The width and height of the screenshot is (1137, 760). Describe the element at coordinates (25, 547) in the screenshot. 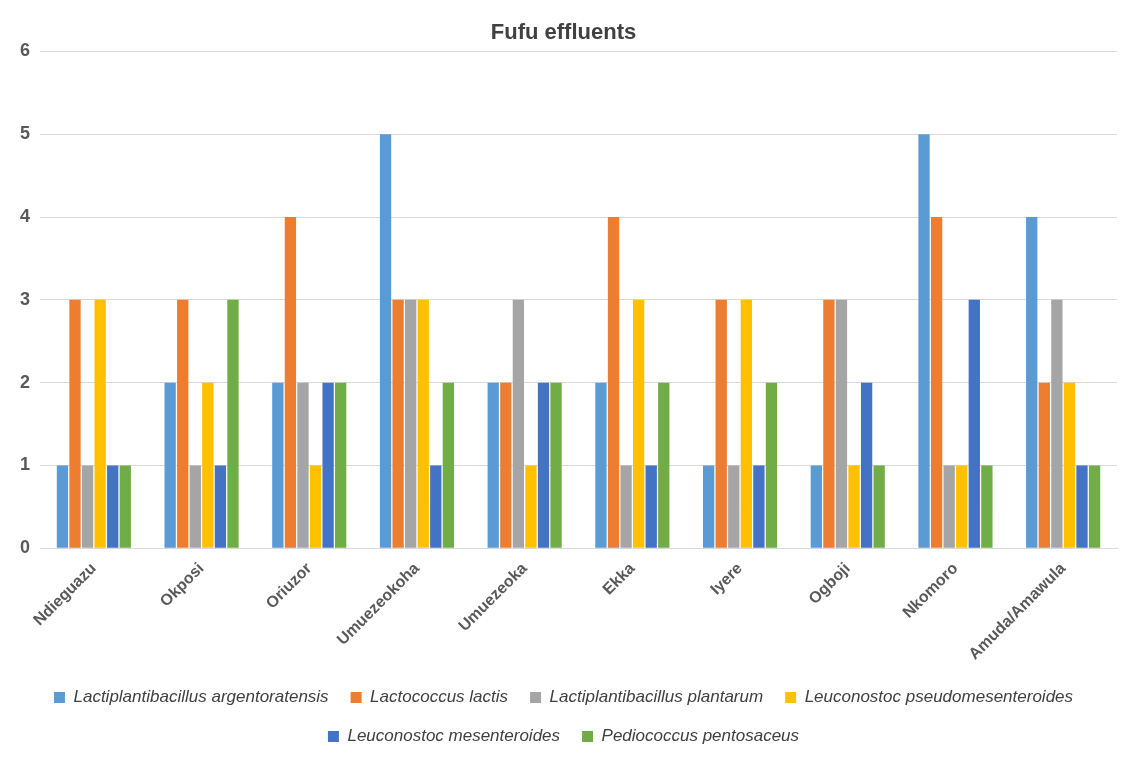

I see `y-tick-label: 0` at that location.